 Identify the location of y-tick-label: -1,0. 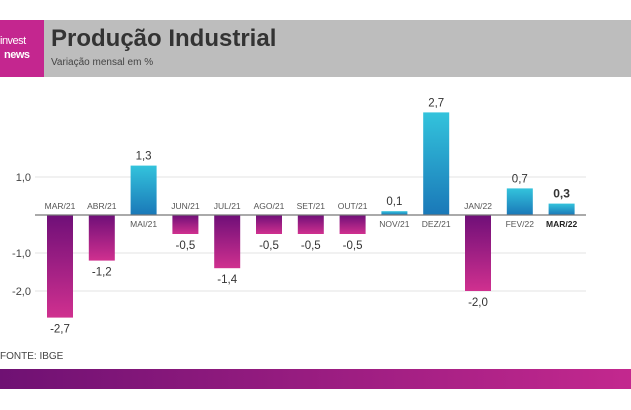
(21, 254).